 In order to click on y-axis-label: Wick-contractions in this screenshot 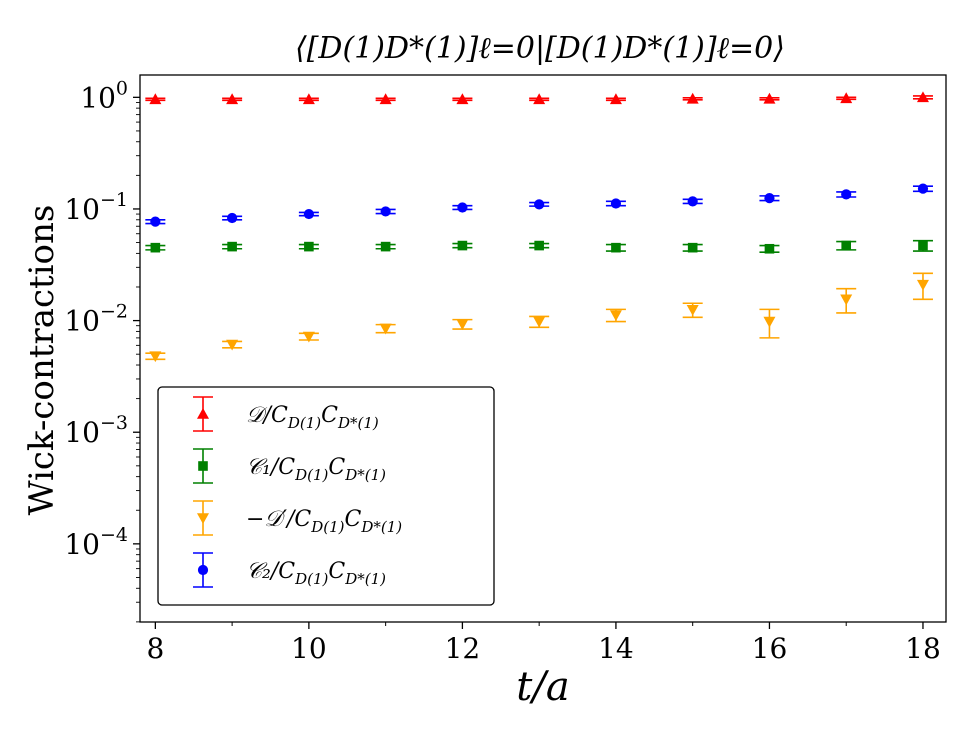, I will do `click(42, 360)`.